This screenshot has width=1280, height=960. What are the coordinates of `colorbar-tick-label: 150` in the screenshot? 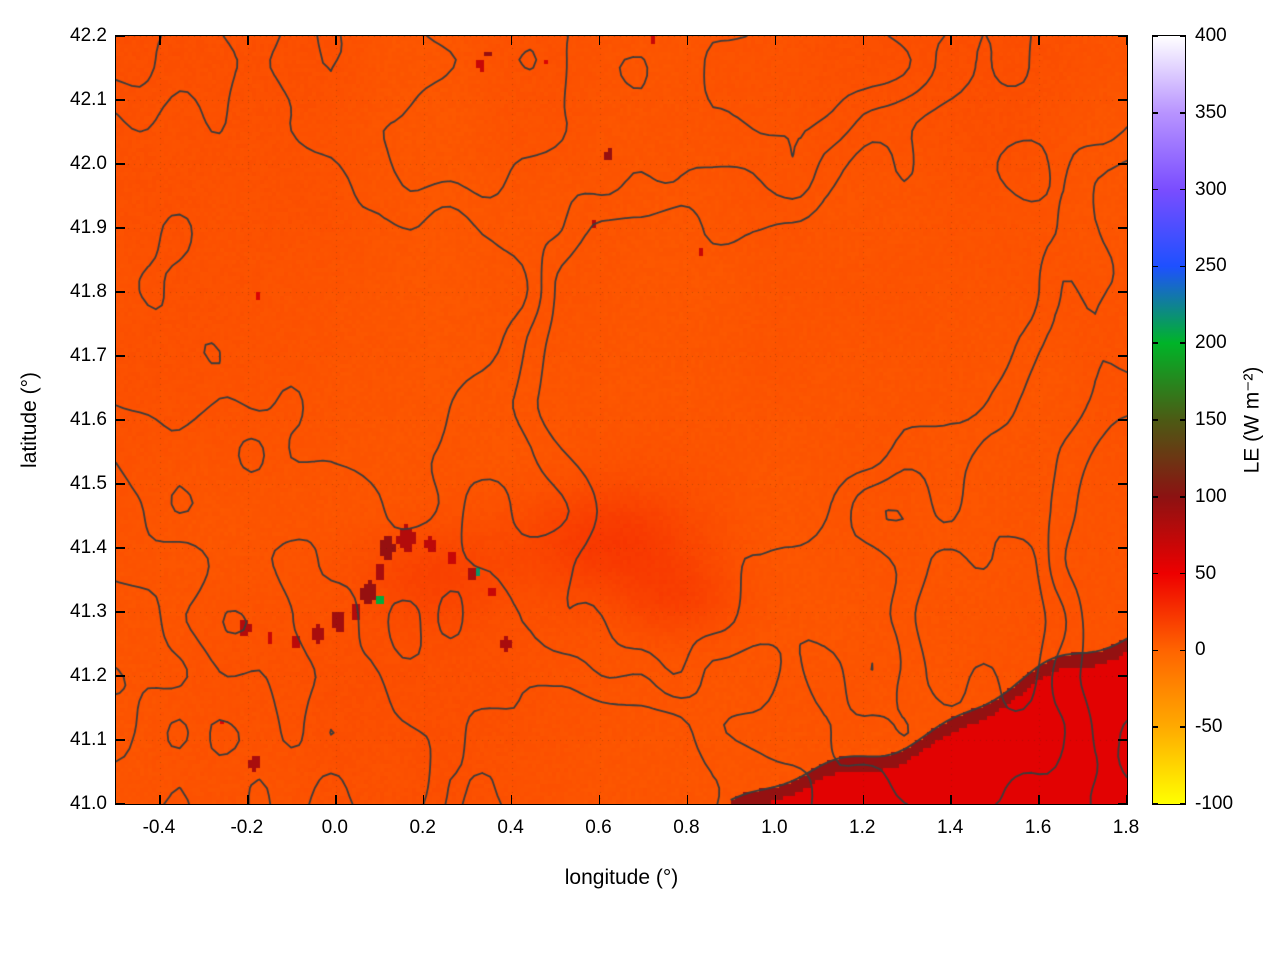 It's located at (1211, 419).